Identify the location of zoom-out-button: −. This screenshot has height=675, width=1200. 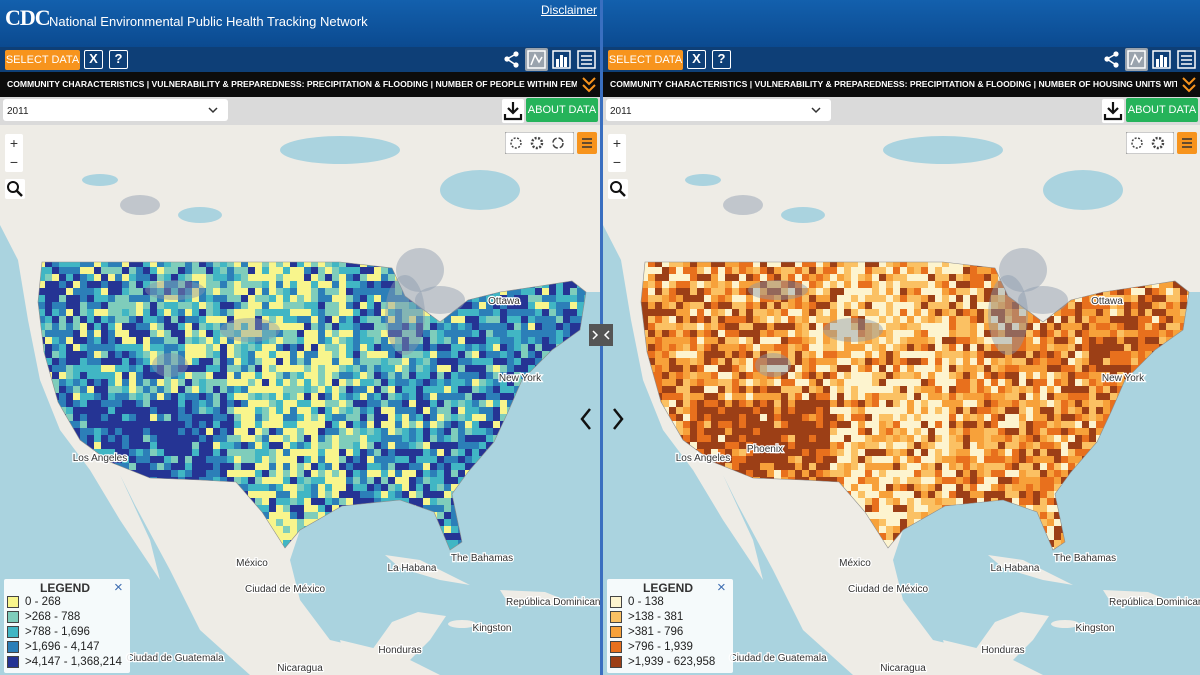
(14, 162).